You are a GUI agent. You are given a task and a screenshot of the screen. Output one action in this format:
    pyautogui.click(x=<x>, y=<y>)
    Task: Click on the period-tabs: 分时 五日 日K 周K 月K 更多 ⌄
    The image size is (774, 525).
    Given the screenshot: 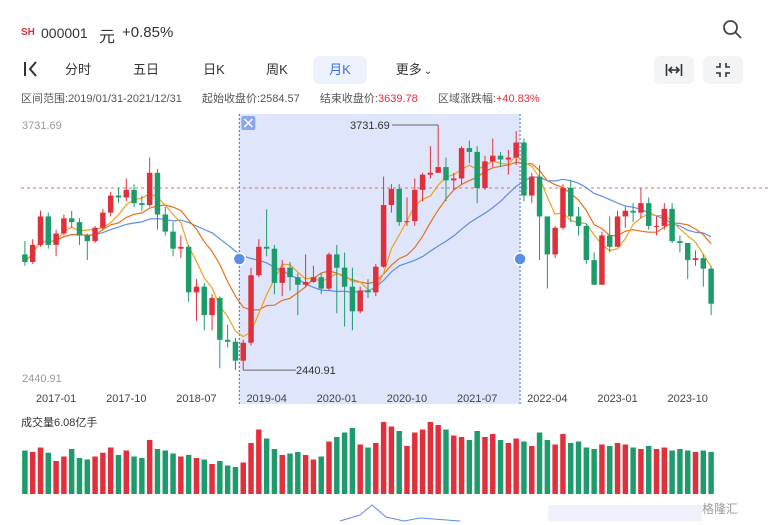 What is the action you would take?
    pyautogui.click(x=387, y=69)
    